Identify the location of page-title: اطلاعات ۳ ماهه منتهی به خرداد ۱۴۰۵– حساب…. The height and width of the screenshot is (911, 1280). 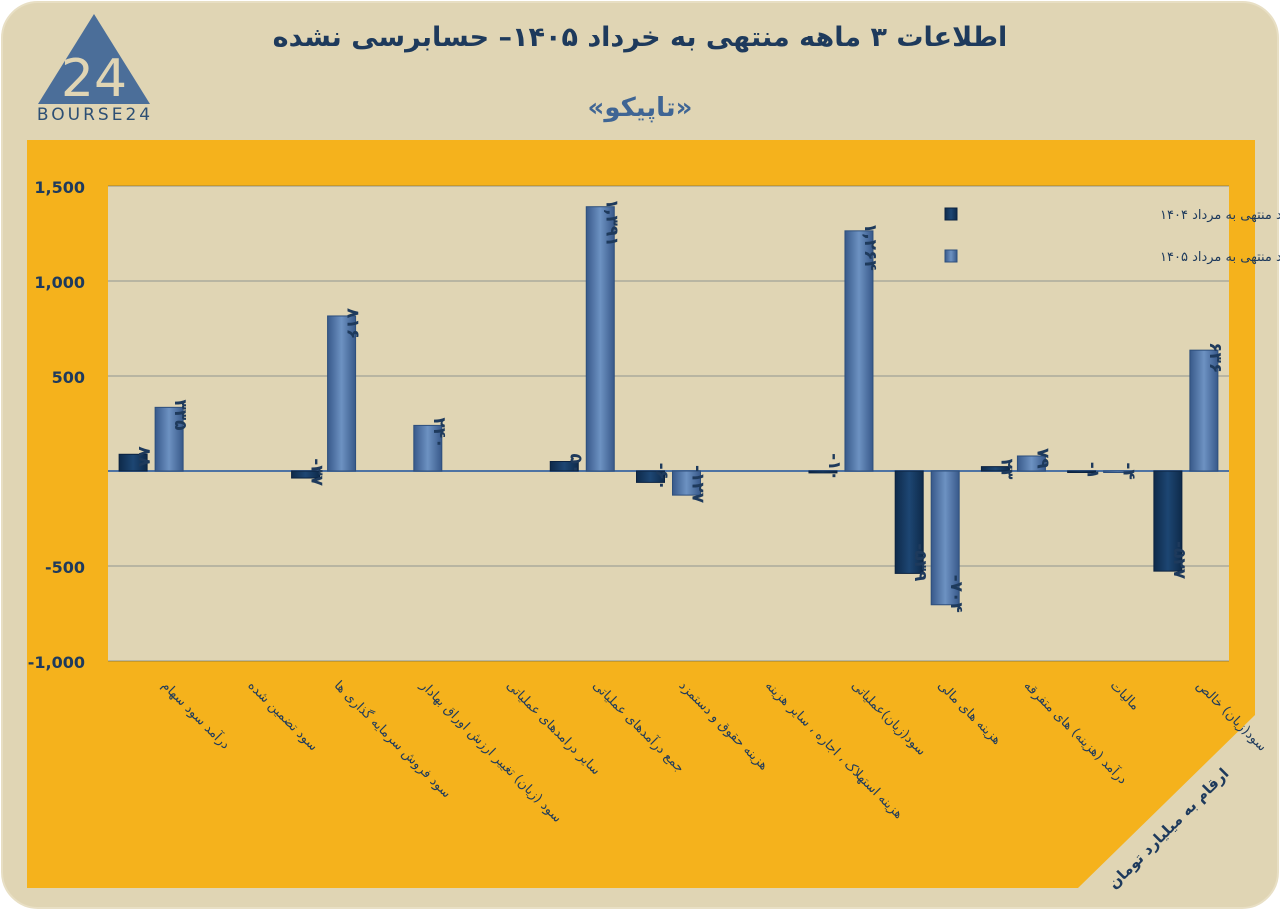
(640, 37).